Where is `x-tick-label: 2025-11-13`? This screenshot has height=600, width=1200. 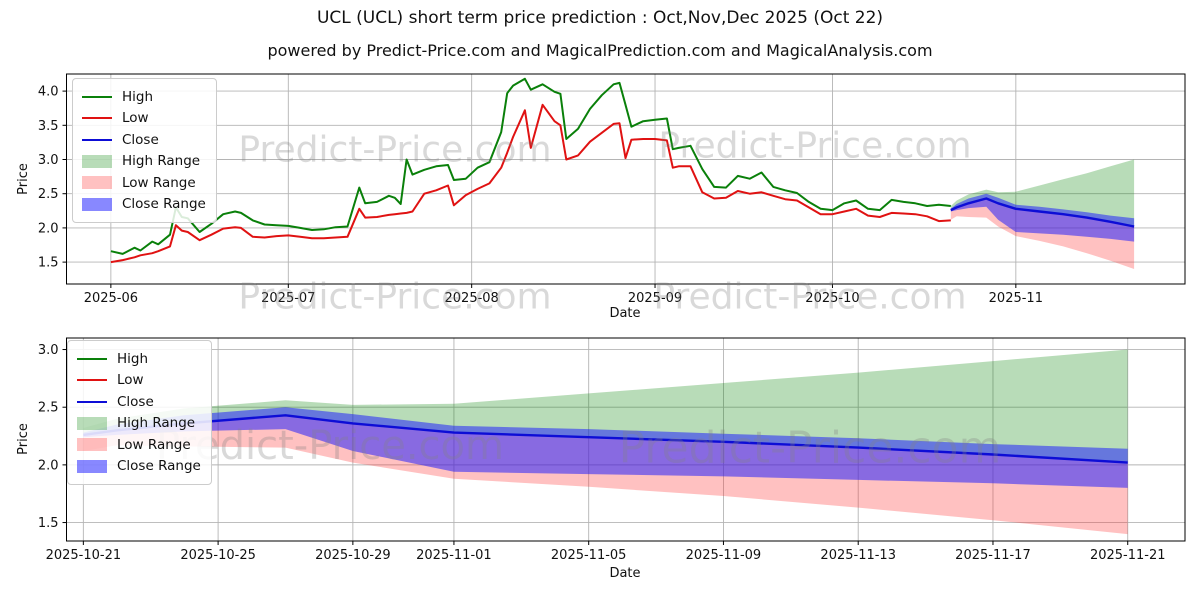 x-tick-label: 2025-11-13 is located at coordinates (858, 555).